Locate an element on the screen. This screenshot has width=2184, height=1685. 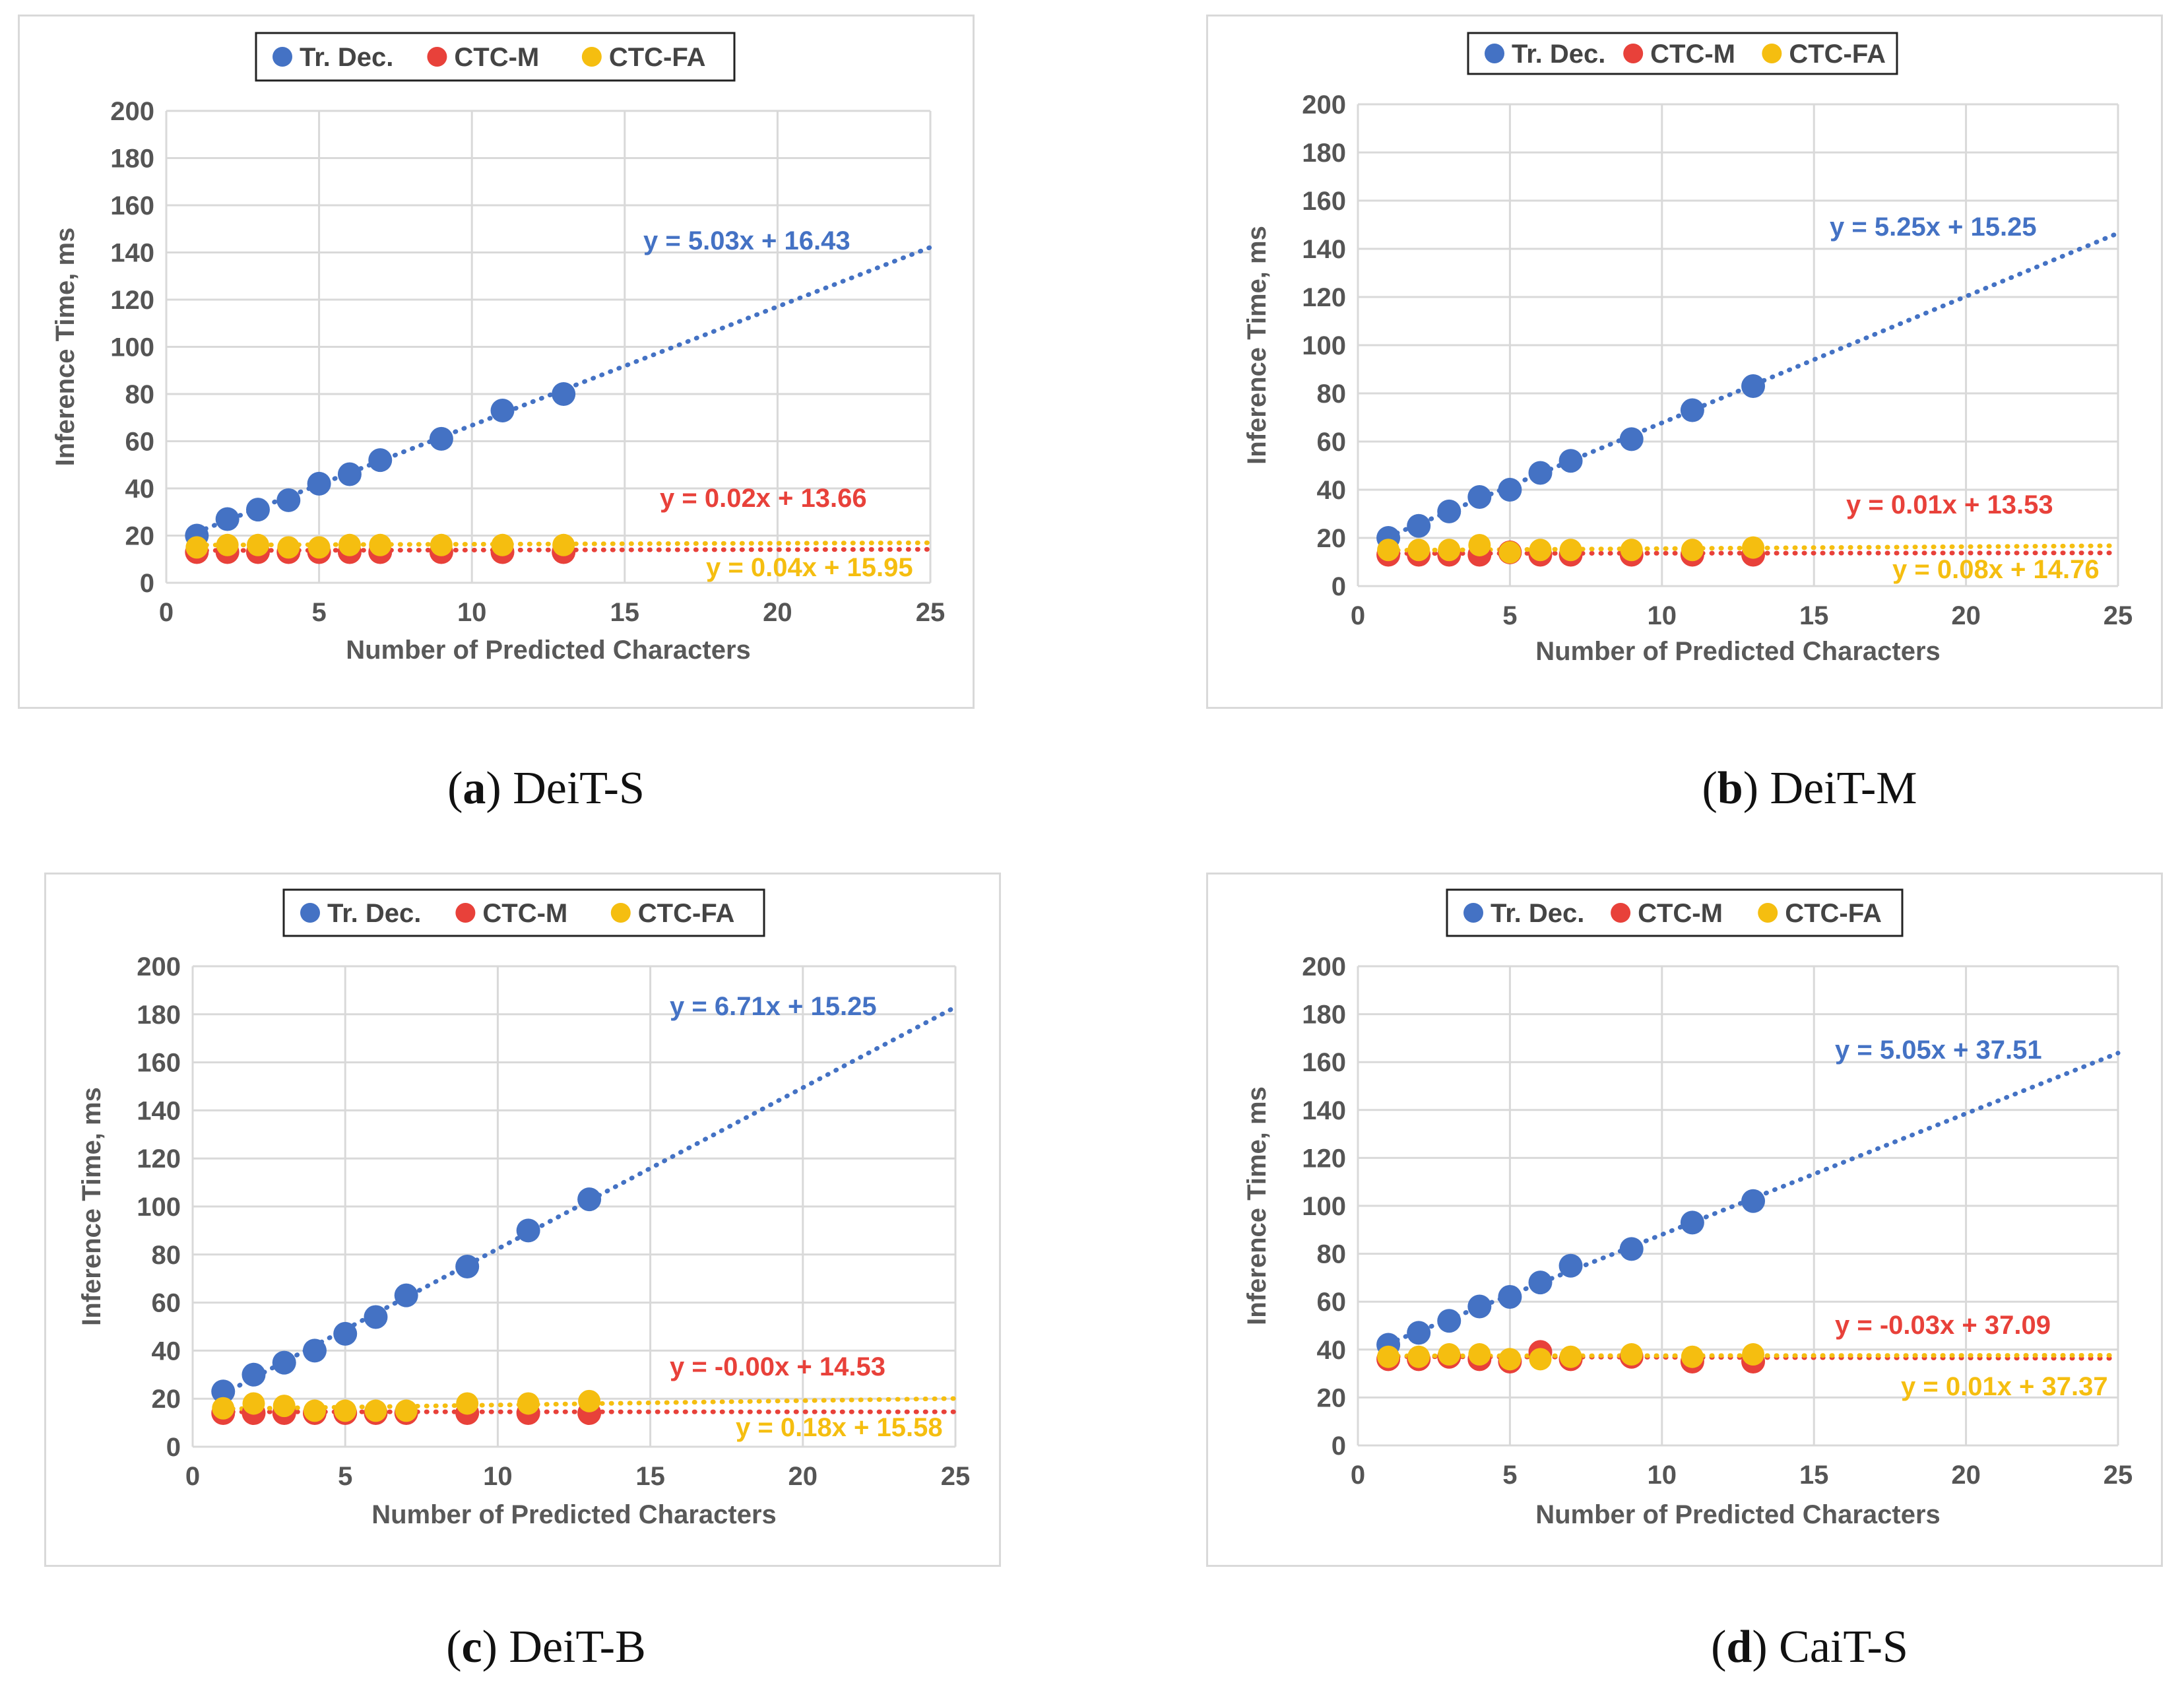
panel-label: DeiT-S is located at coordinates (579, 788).